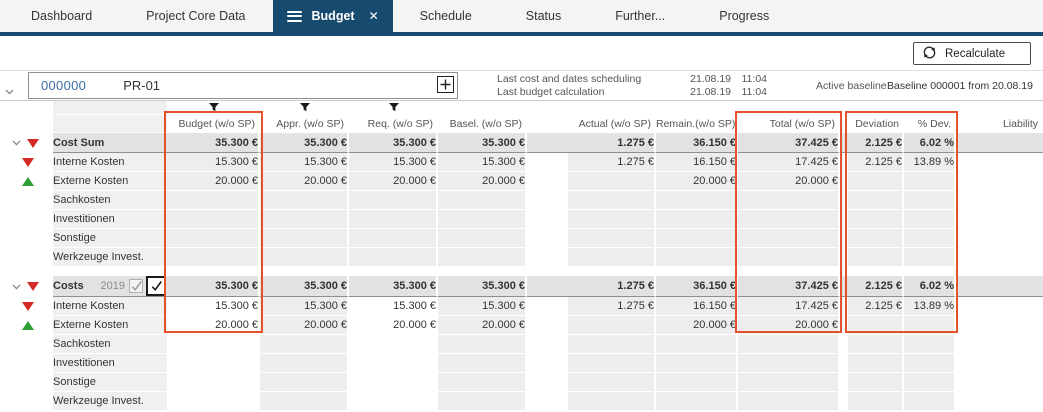 The width and height of the screenshot is (1043, 412). Describe the element at coordinates (62, 16) in the screenshot. I see `tab-dashboard: Dashboard` at that location.